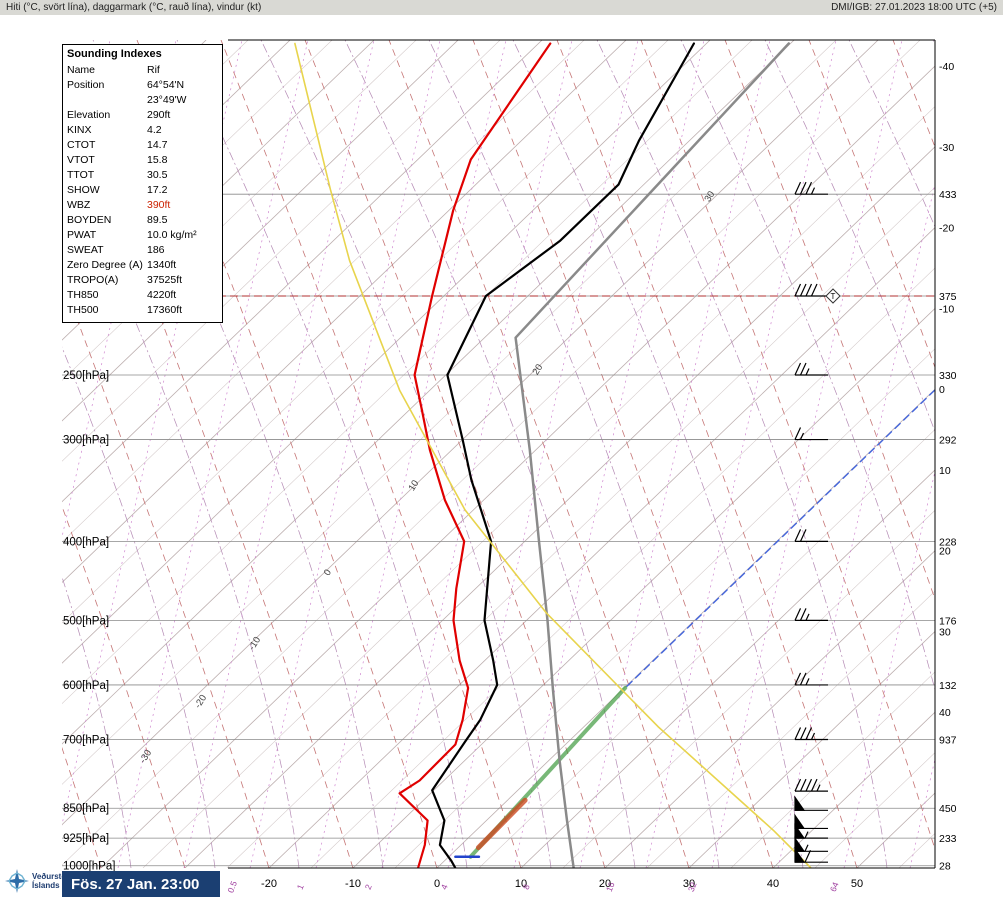 This screenshot has height=900, width=1003. What do you see at coordinates (86, 376) in the screenshot?
I see `pressure-axis-label: 250[hPa]` at bounding box center [86, 376].